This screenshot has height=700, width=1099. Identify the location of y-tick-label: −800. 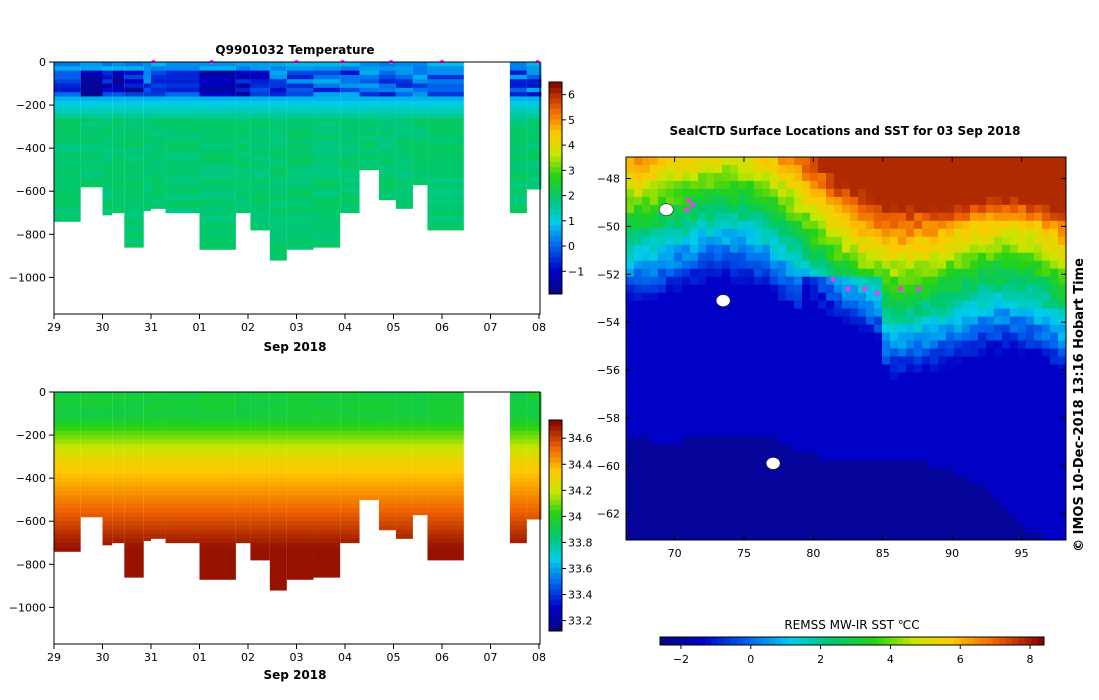
(31, 234).